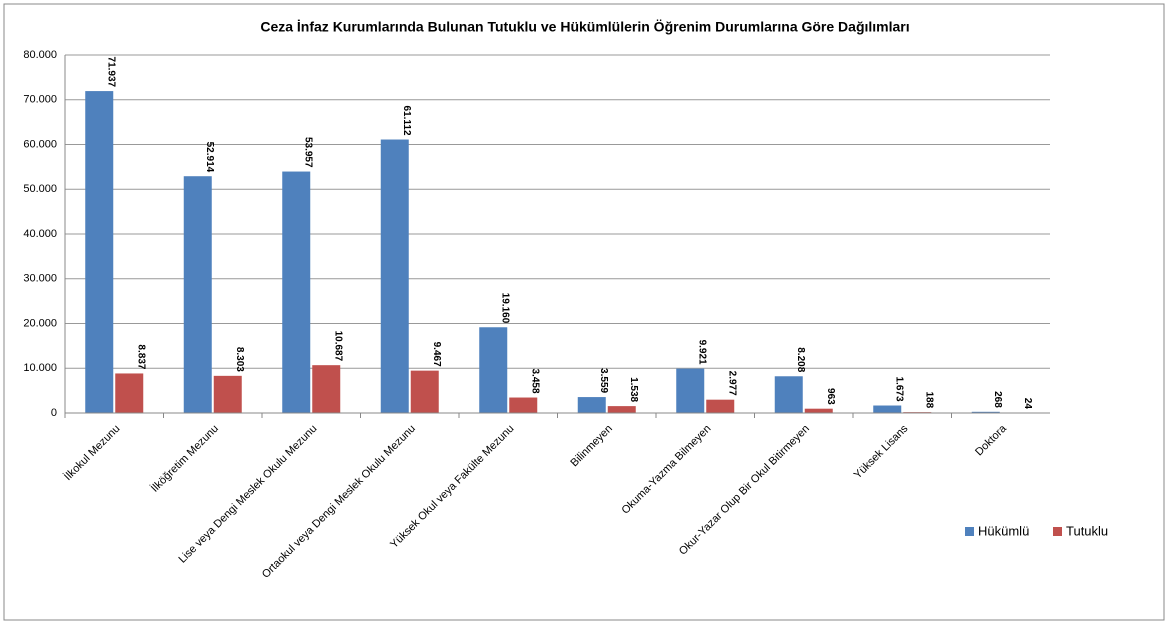  Describe the element at coordinates (308, 152) in the screenshot. I see `value-label: 53.957` at that location.